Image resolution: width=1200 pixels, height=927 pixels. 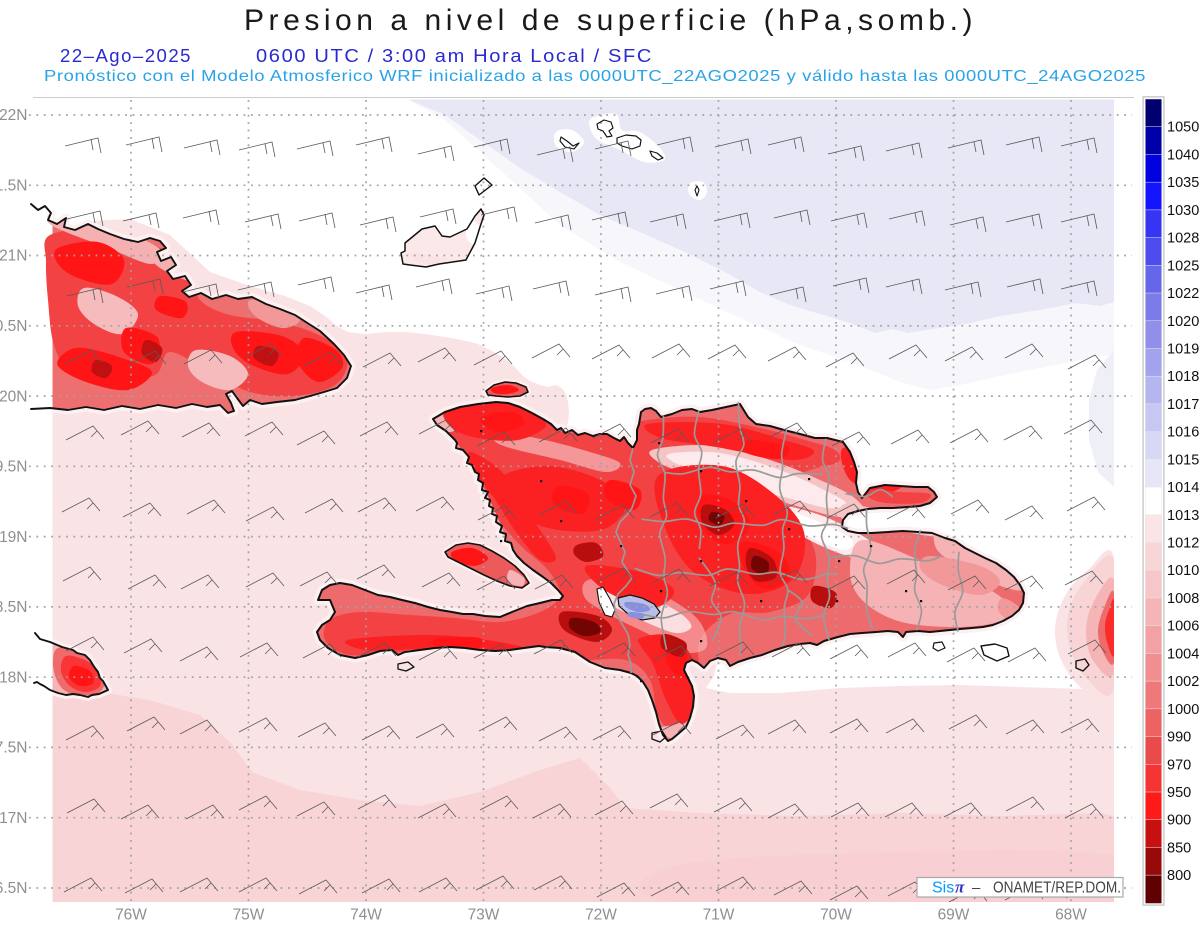 What do you see at coordinates (14, 537) in the screenshot?
I see `svg-text: 19N` at bounding box center [14, 537].